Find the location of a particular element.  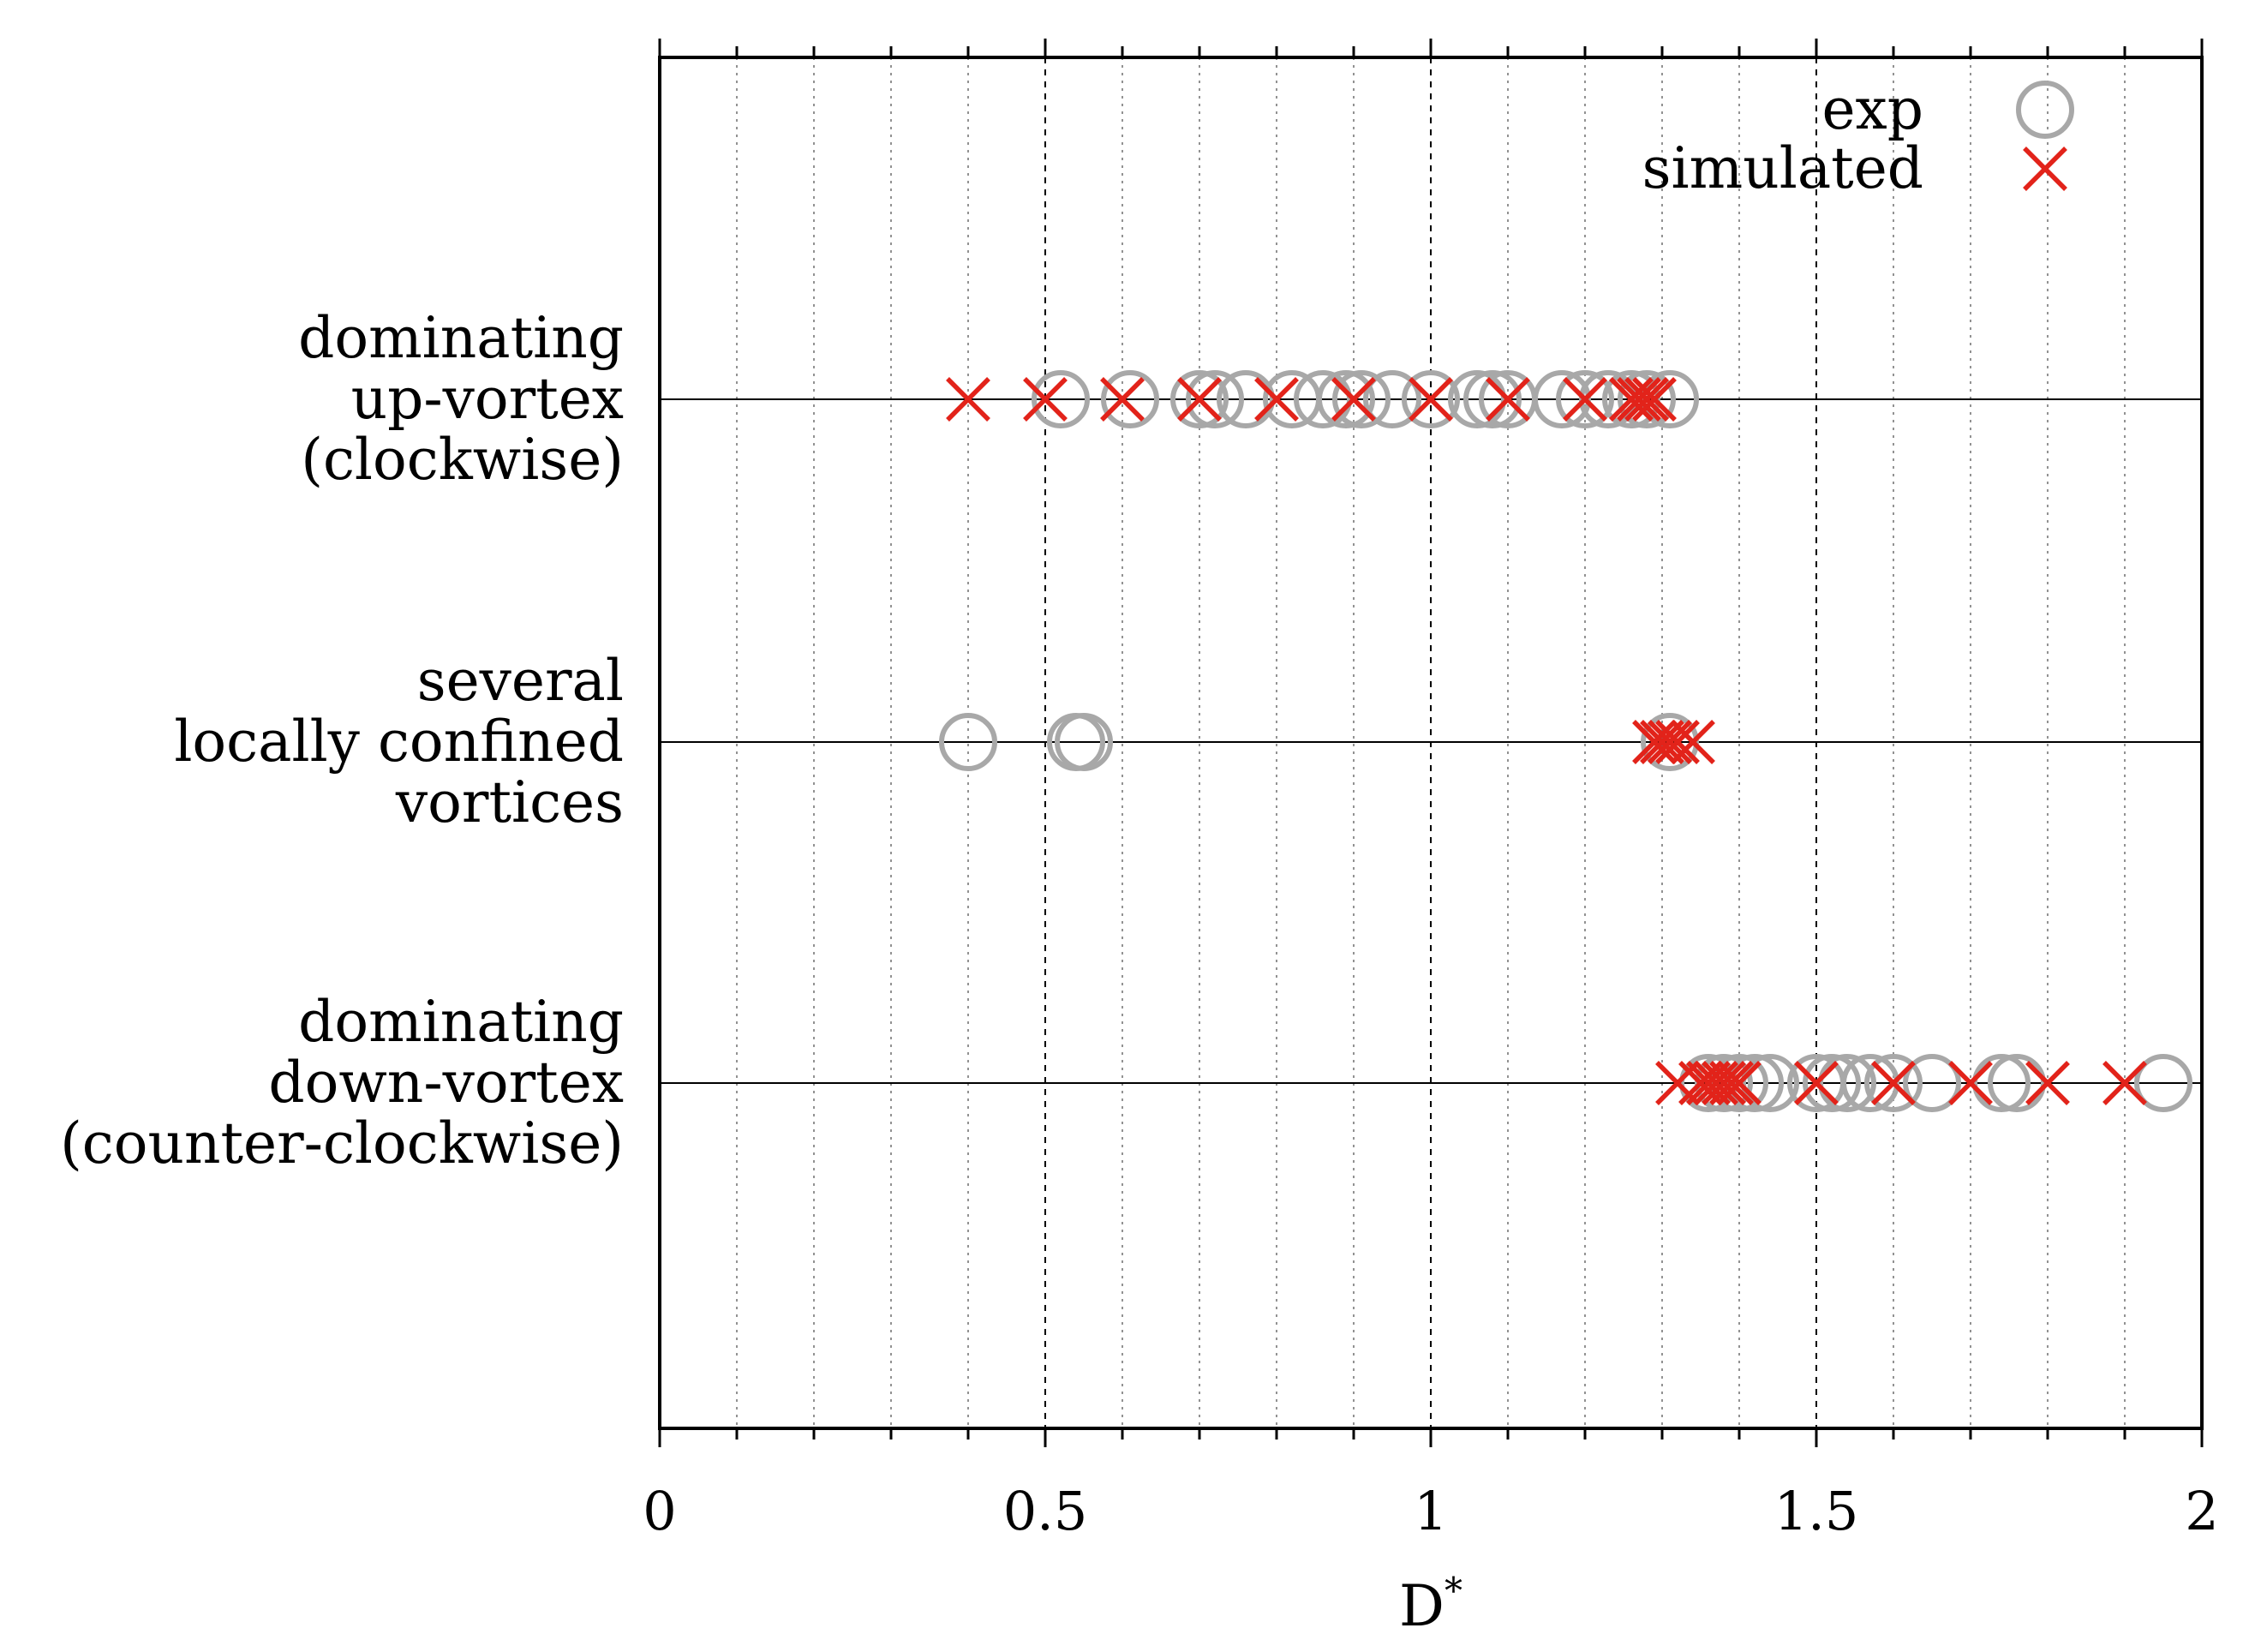

category-label-line: up-vortex is located at coordinates (487, 399).